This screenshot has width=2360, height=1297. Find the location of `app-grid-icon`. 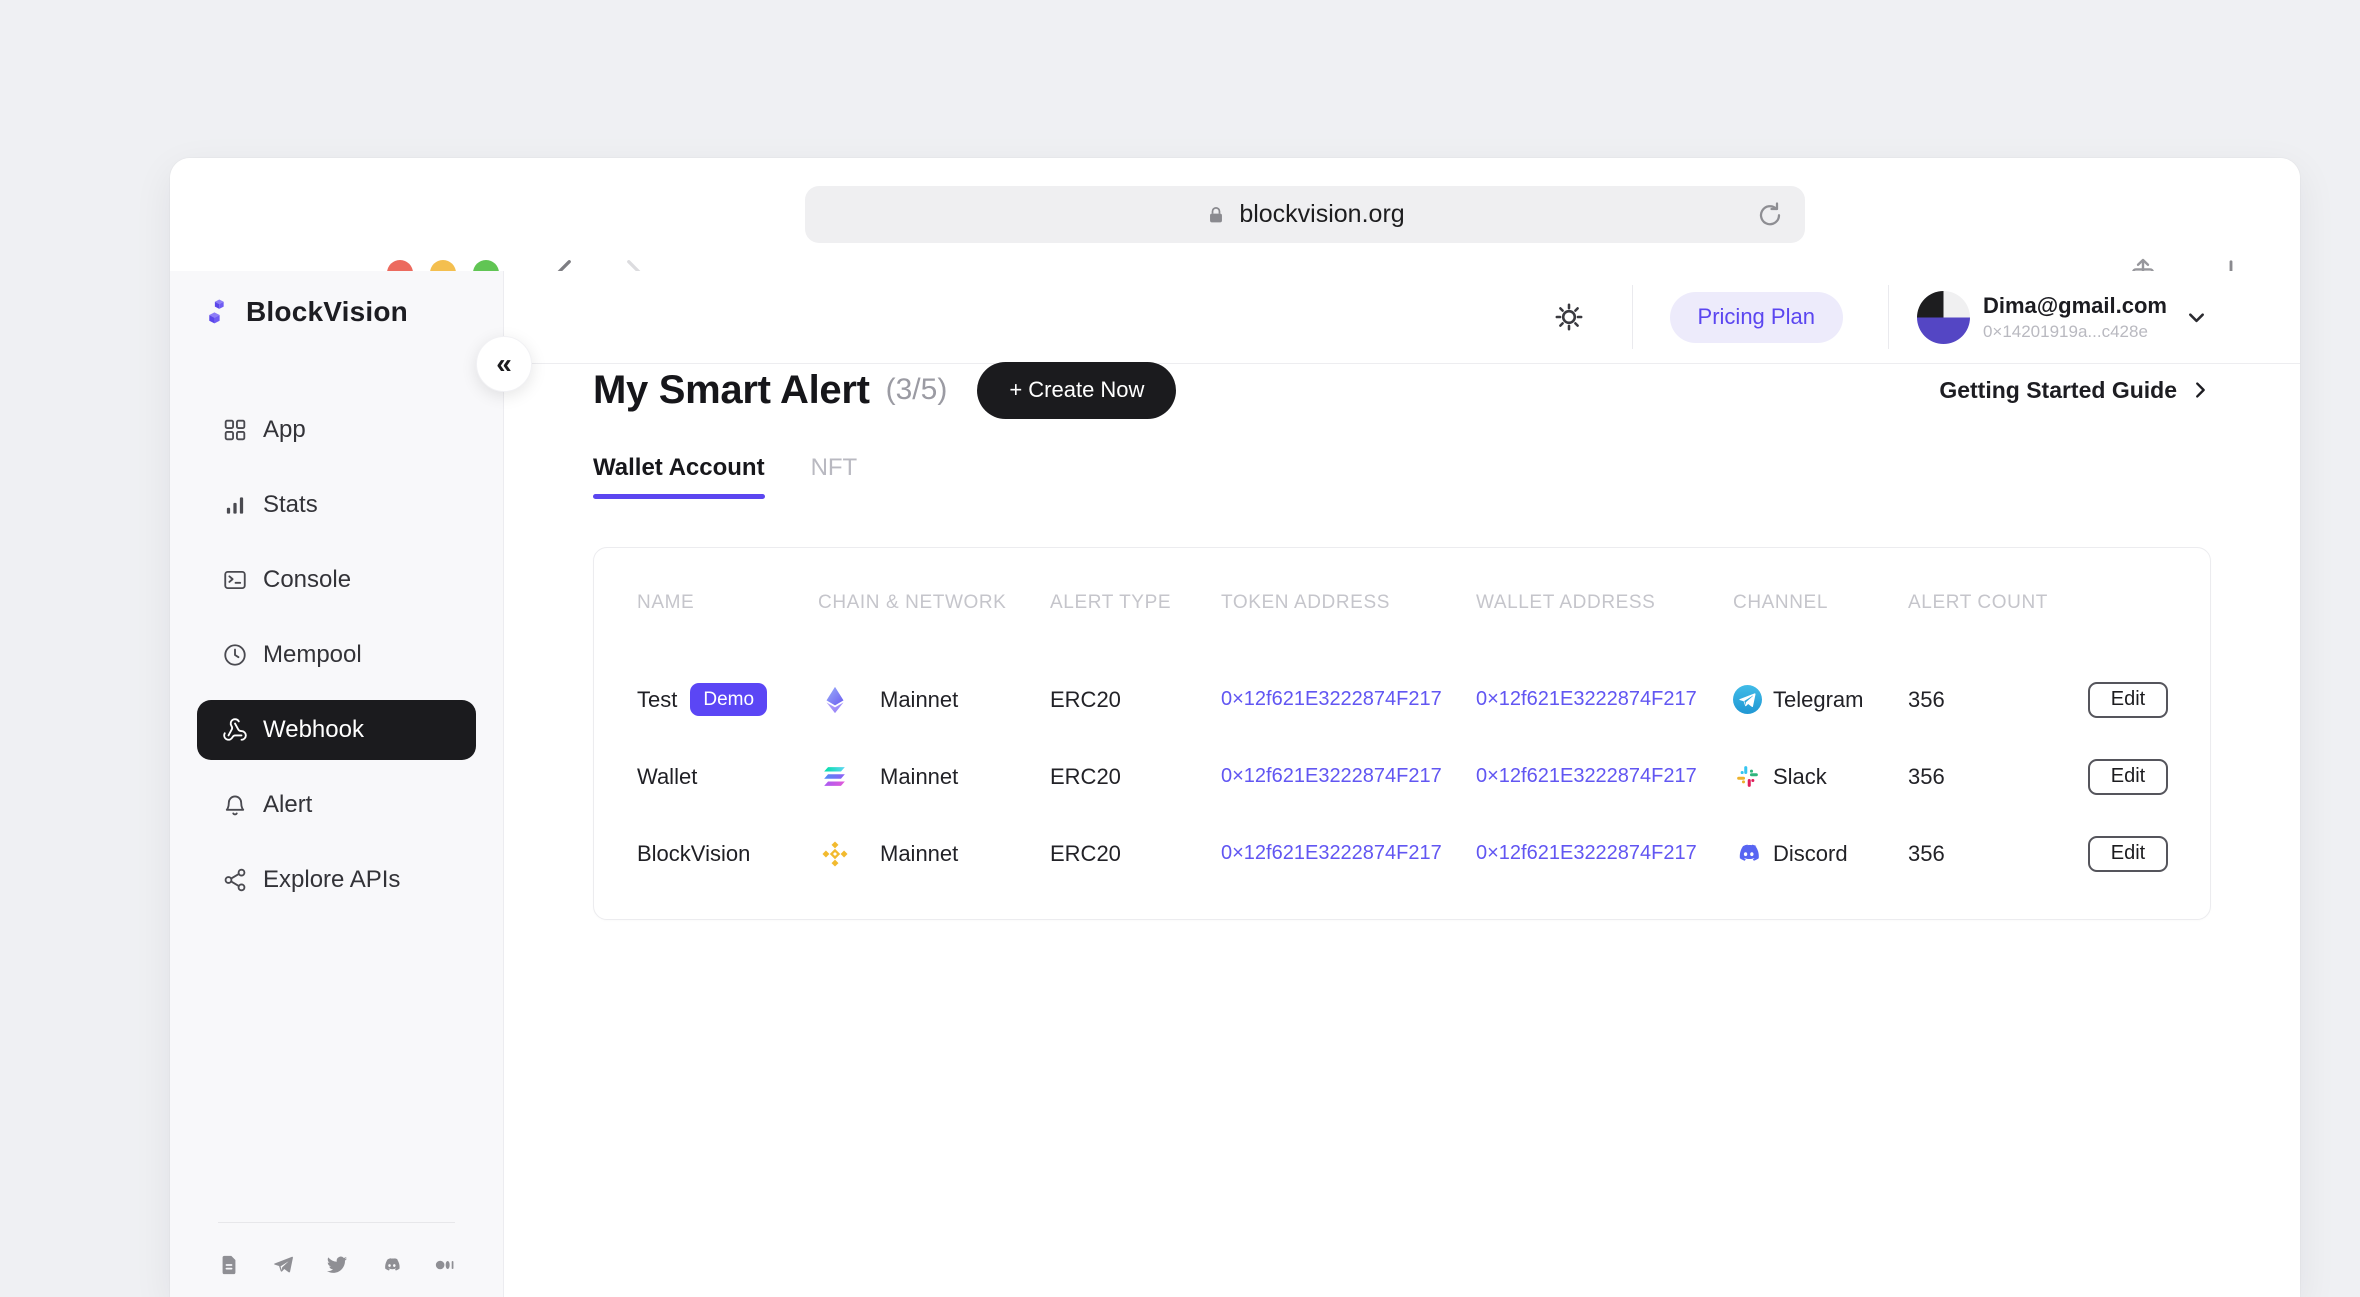

app-grid-icon is located at coordinates (235, 430).